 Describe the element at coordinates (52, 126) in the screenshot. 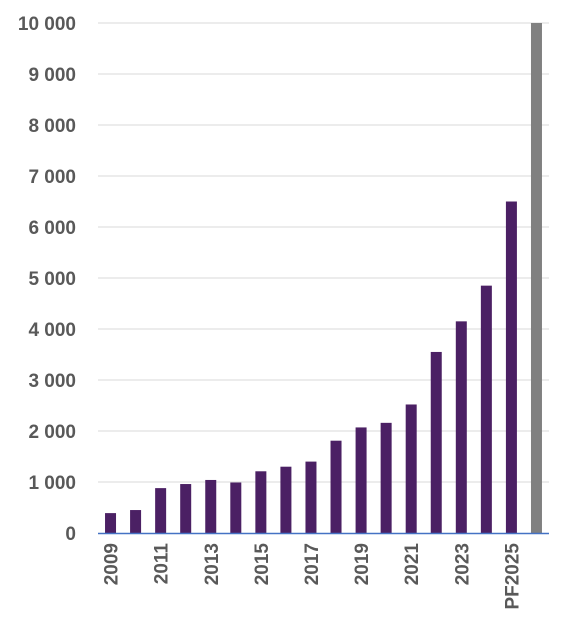

I see `y-tick-label: 8 000` at that location.